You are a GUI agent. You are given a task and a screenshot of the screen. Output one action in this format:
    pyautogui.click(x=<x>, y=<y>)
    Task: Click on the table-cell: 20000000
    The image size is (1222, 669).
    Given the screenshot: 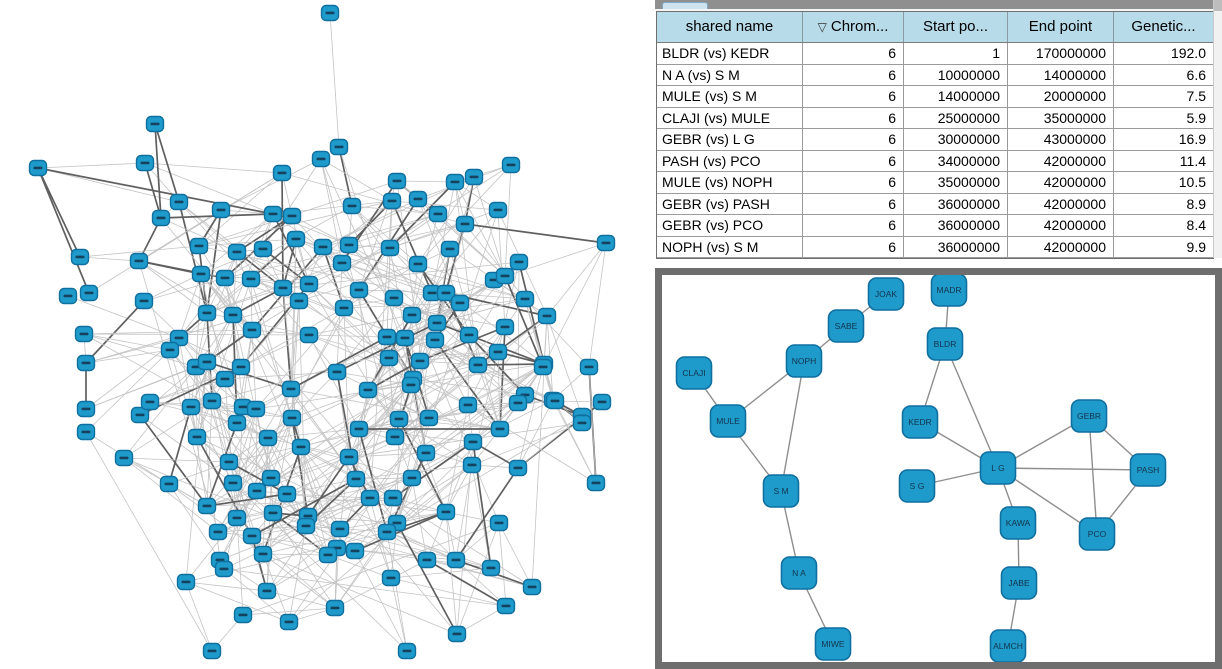 What is the action you would take?
    pyautogui.click(x=1061, y=97)
    